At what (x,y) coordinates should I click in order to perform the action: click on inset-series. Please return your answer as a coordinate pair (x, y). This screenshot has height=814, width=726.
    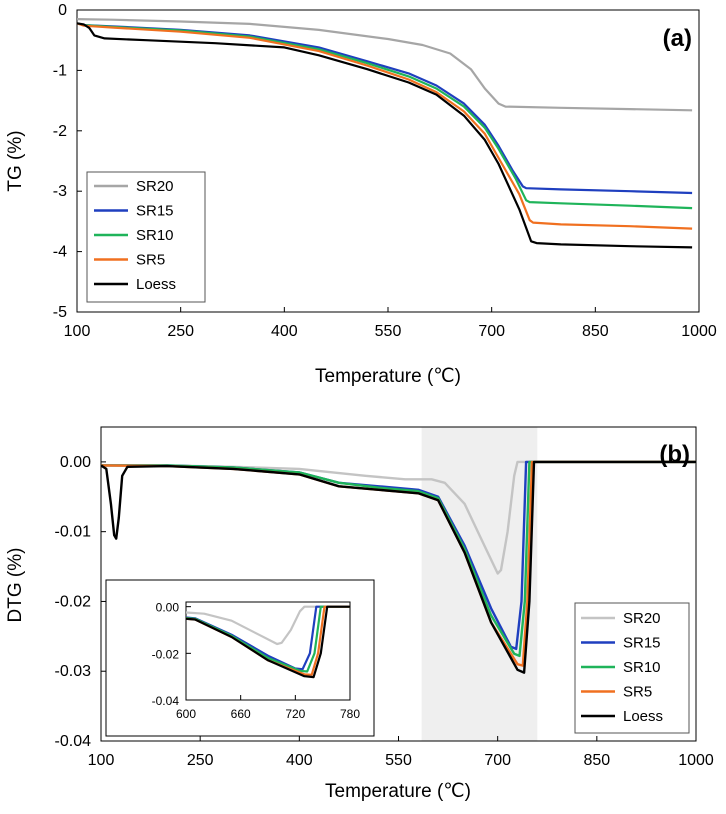
    Looking at the image, I should click on (268, 642).